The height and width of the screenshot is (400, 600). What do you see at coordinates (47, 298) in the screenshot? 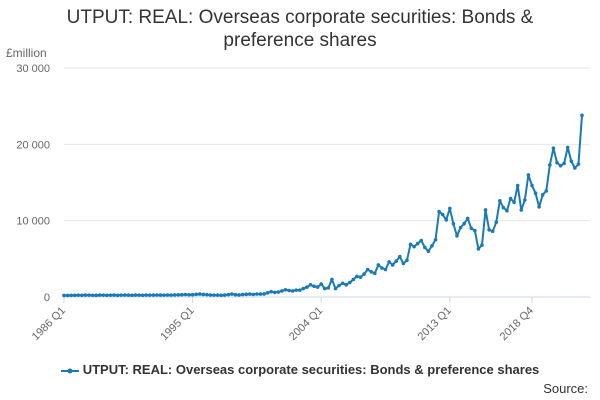
I see `y-tick-label: 0` at bounding box center [47, 298].